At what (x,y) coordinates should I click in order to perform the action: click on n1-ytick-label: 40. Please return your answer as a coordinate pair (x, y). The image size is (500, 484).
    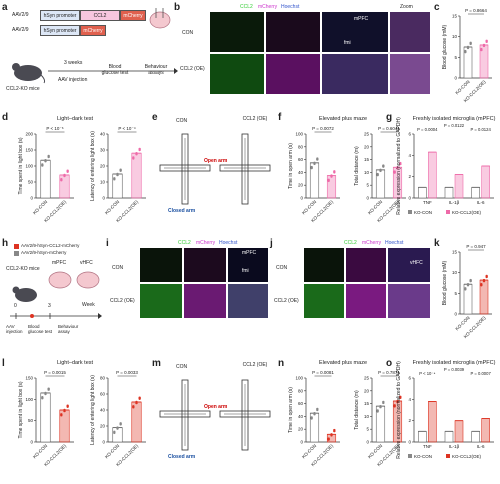
    Looking at the image, I should click on (301, 416).